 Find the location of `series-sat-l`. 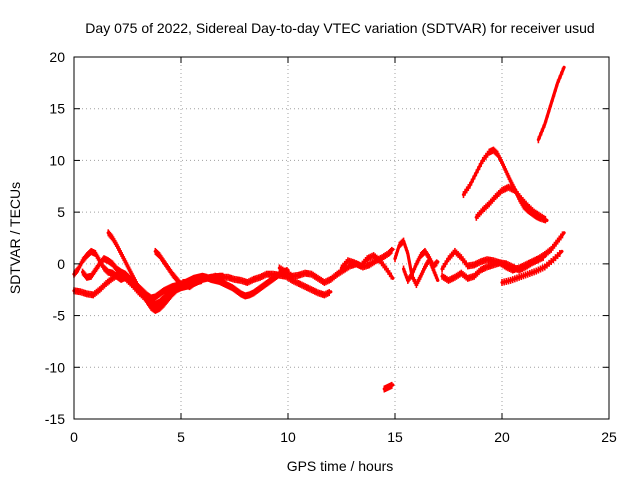

series-sat-l is located at coordinates (532, 267).